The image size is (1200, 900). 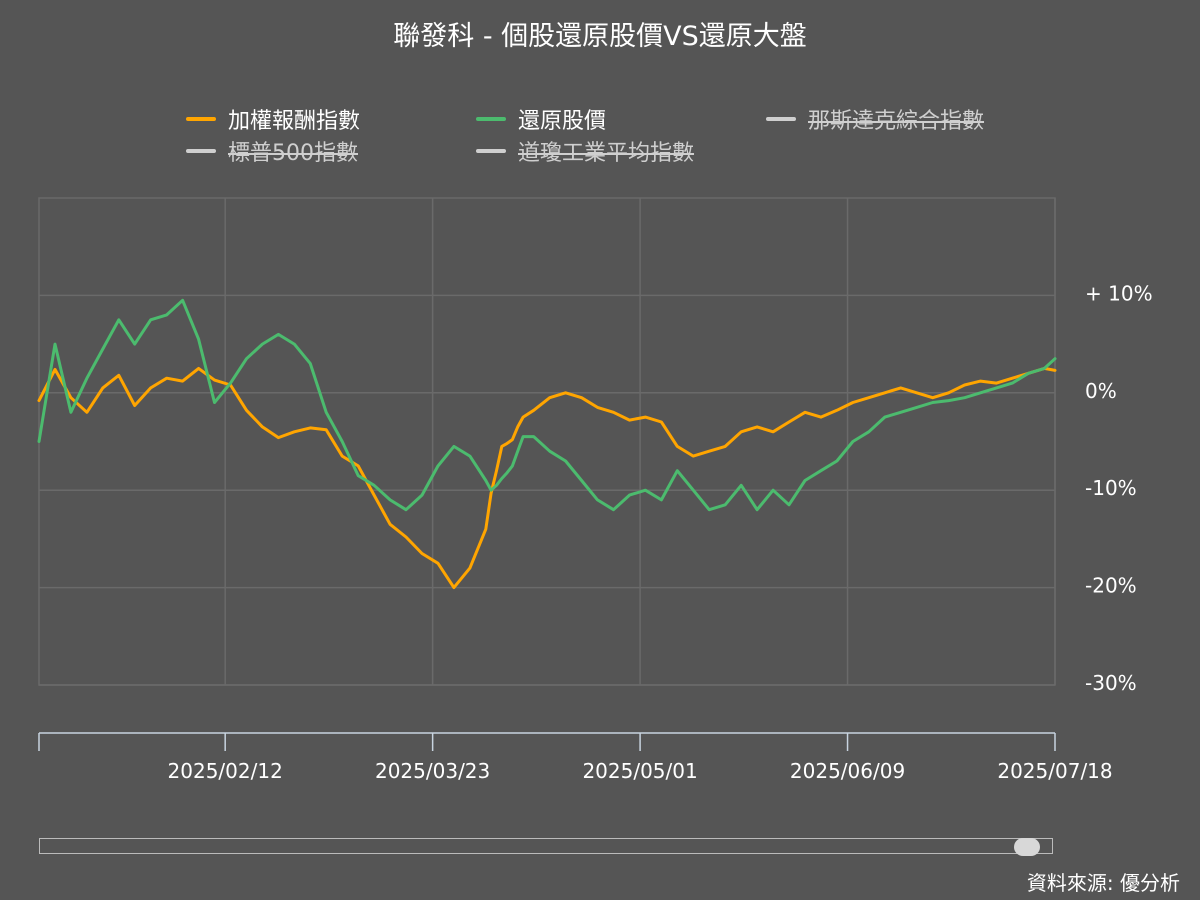 I want to click on y-tick-label: -30%, so click(x=1111, y=683).